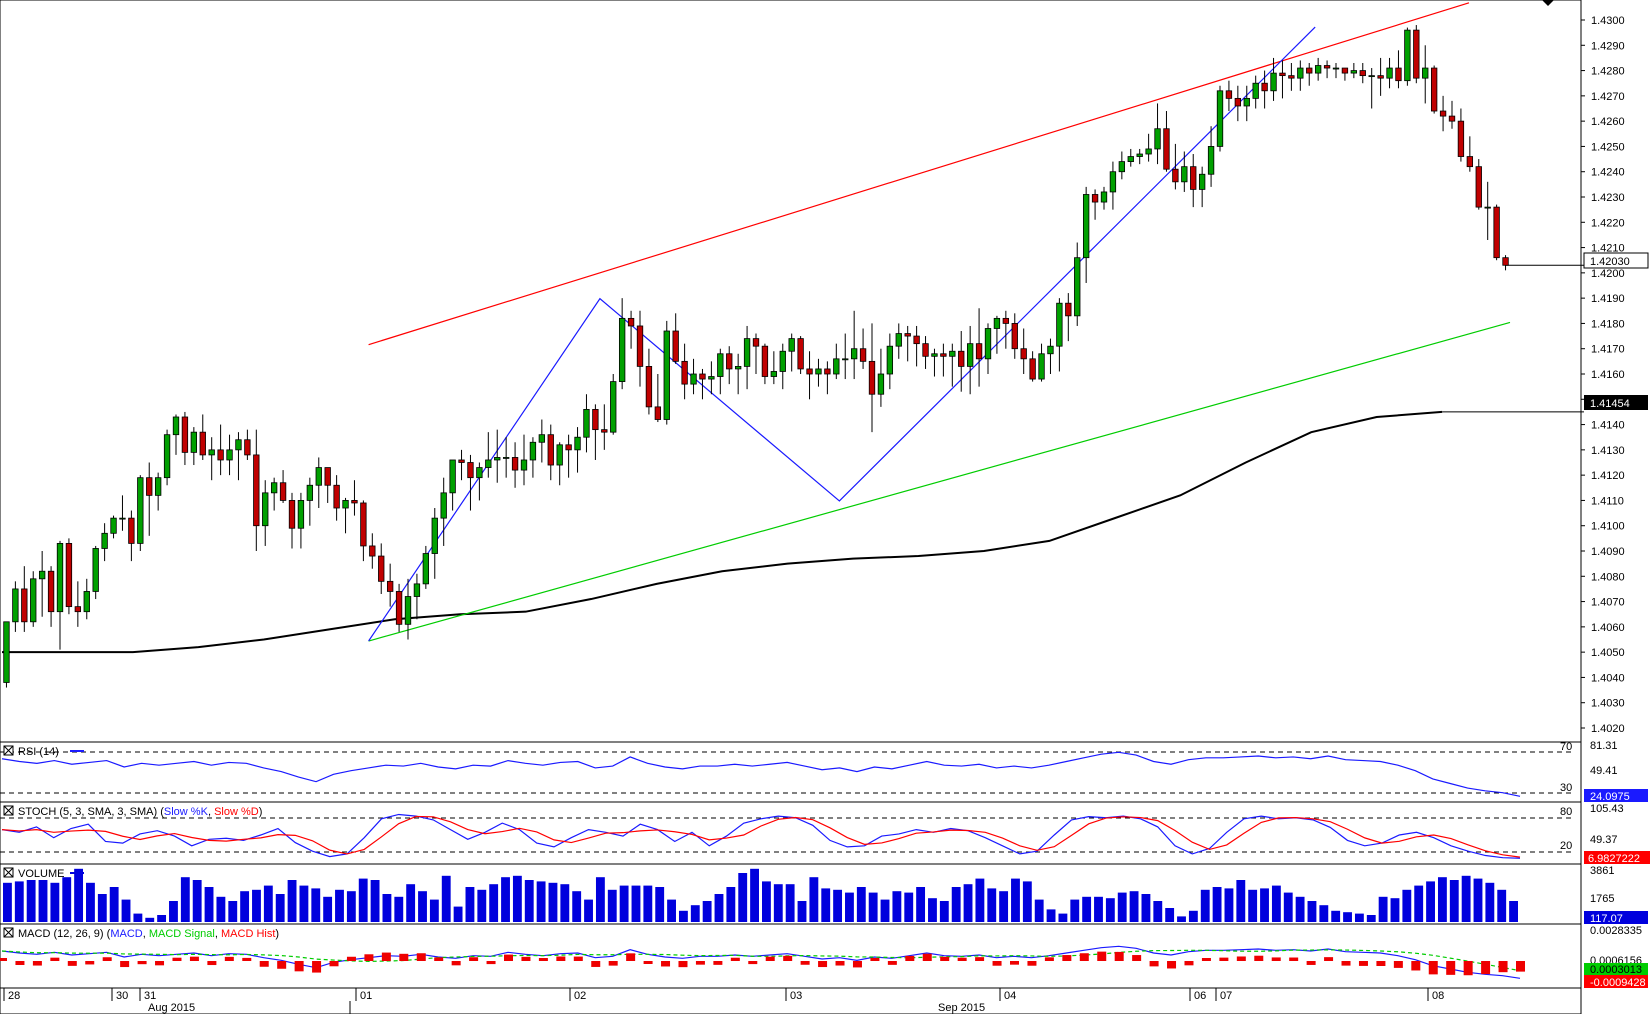  I want to click on current-price-tag-box, so click(1616, 260).